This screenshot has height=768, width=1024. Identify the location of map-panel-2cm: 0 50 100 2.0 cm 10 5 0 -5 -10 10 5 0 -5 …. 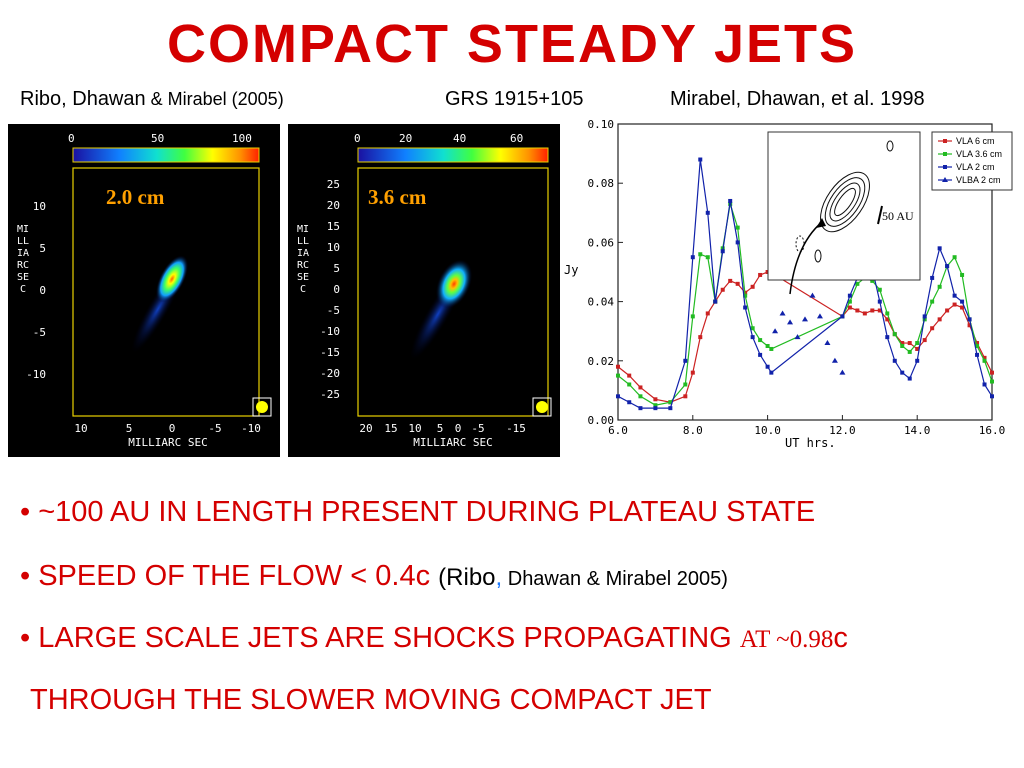
(144, 290).